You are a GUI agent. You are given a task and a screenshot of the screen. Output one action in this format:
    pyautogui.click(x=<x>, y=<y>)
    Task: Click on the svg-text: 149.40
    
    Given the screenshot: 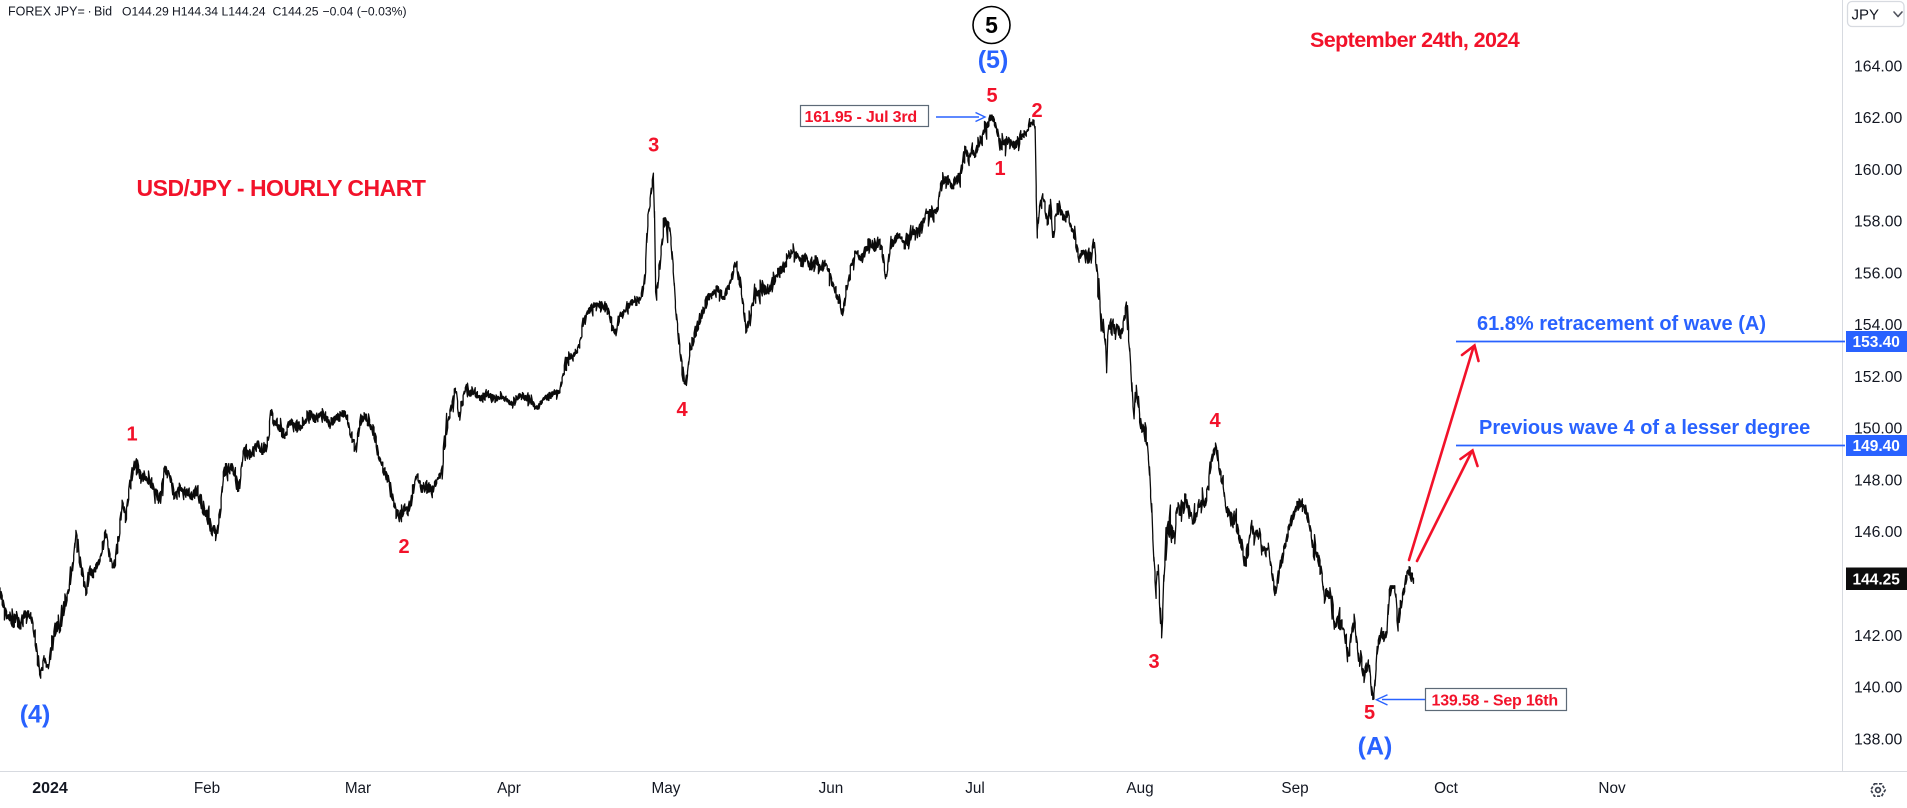 What is the action you would take?
    pyautogui.click(x=1876, y=446)
    